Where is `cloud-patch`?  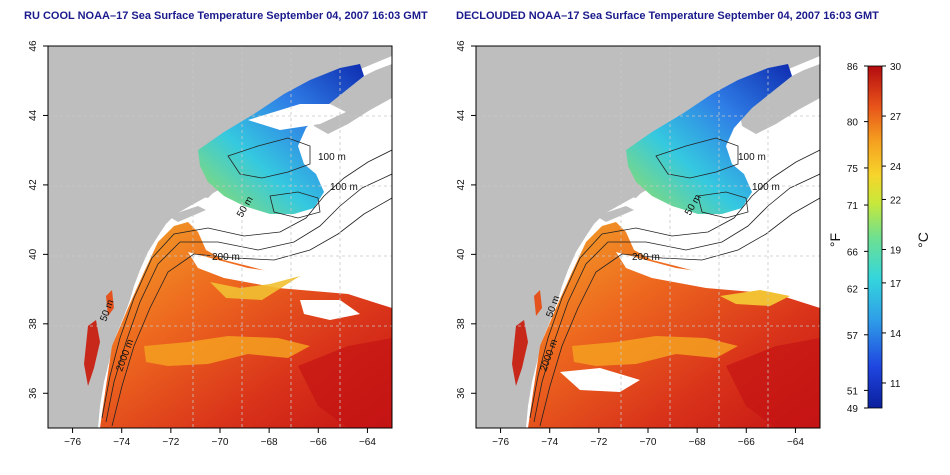 cloud-patch is located at coordinates (297, 117).